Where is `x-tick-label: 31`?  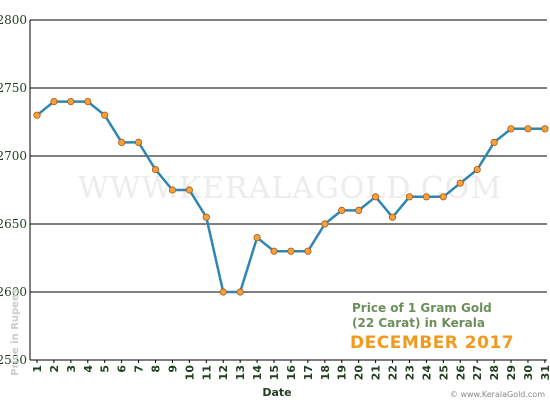
x-tick-label: 31 is located at coordinates (544, 372).